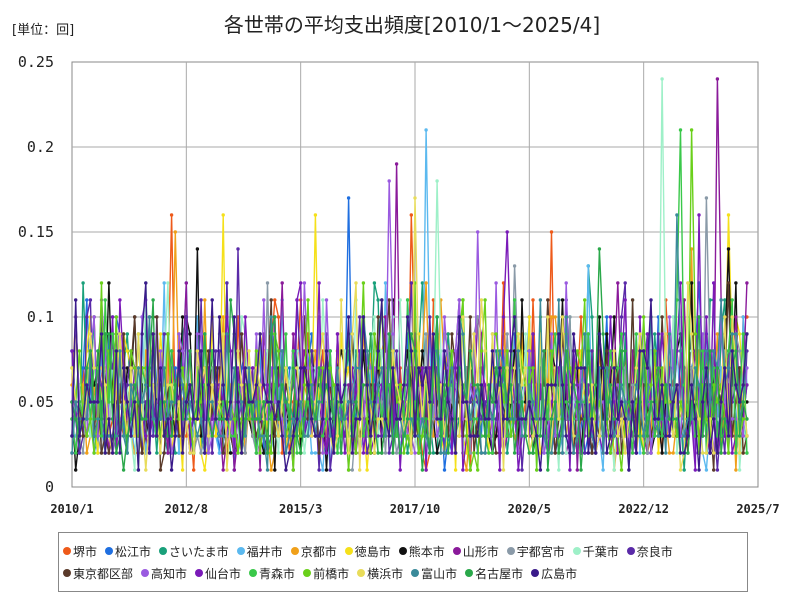 The height and width of the screenshot is (600, 800). I want to click on legend-label: 奈良市, so click(654, 551).